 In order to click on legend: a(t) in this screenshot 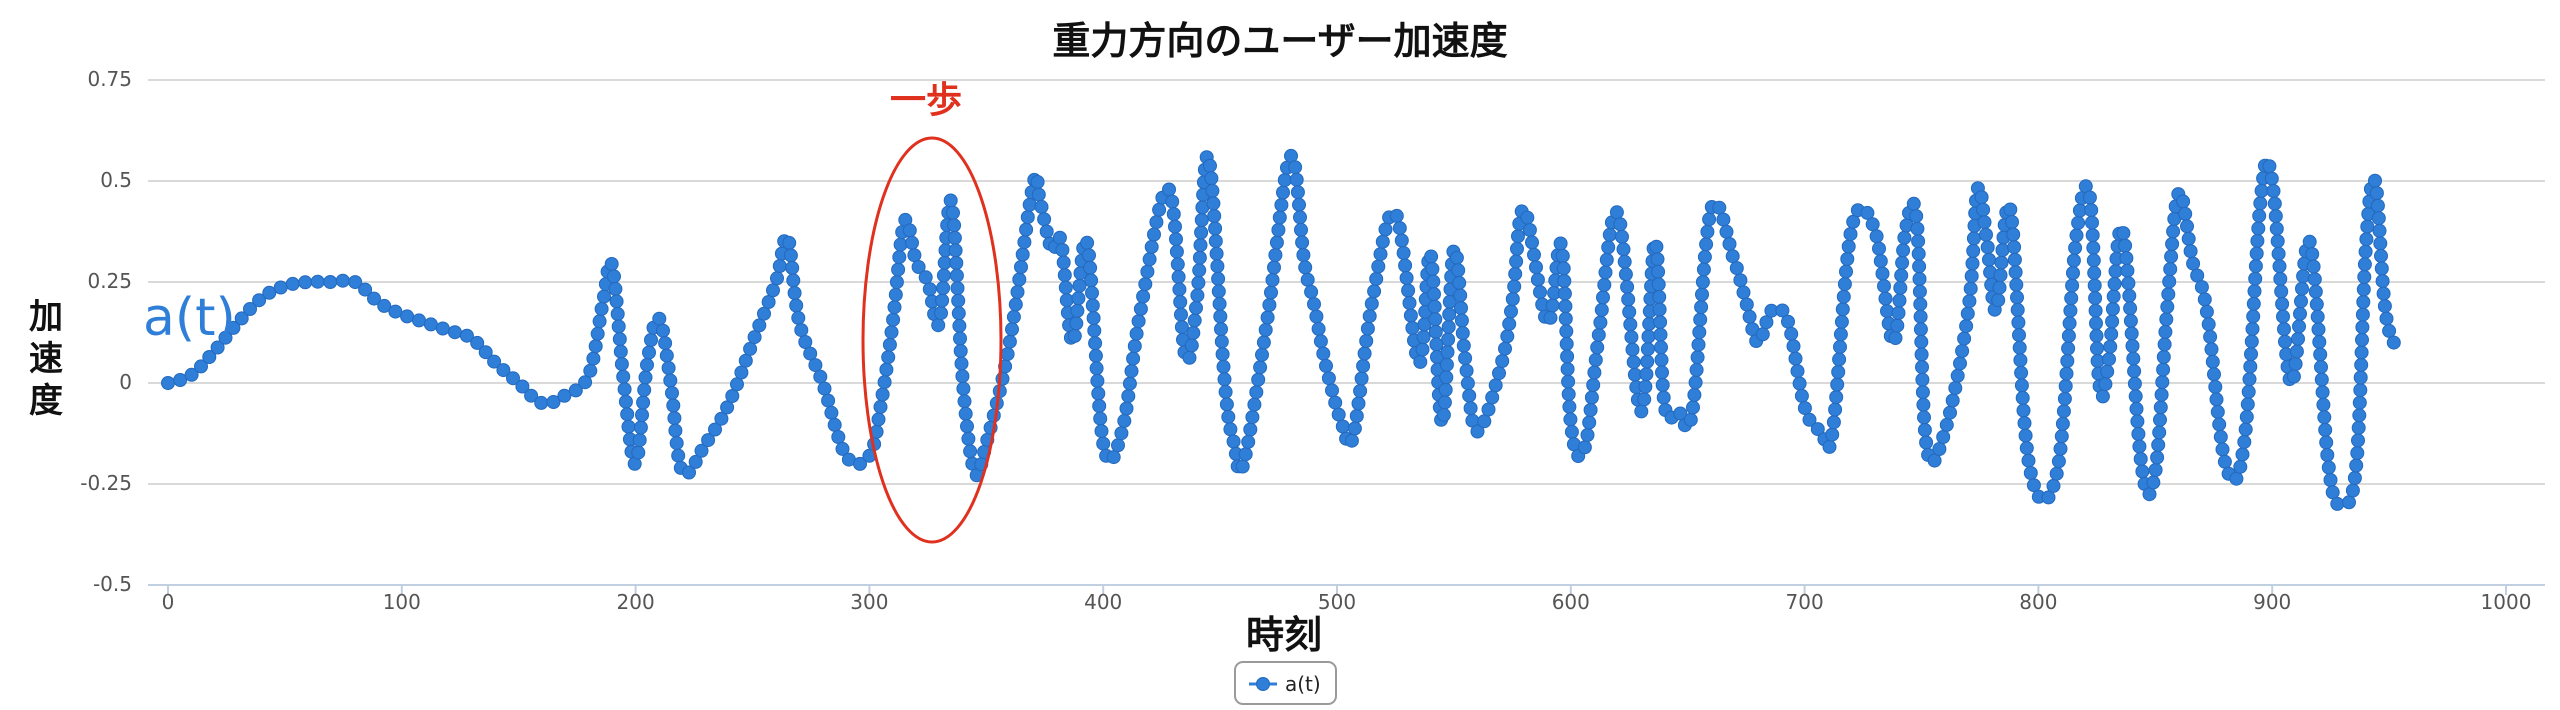, I will do `click(1285, 683)`.